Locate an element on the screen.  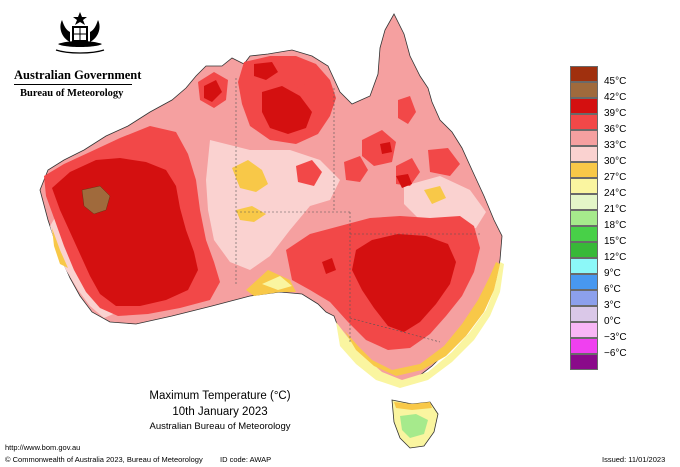
footer-issued-date: Issued: 11/01/2023 is located at coordinates (634, 459).